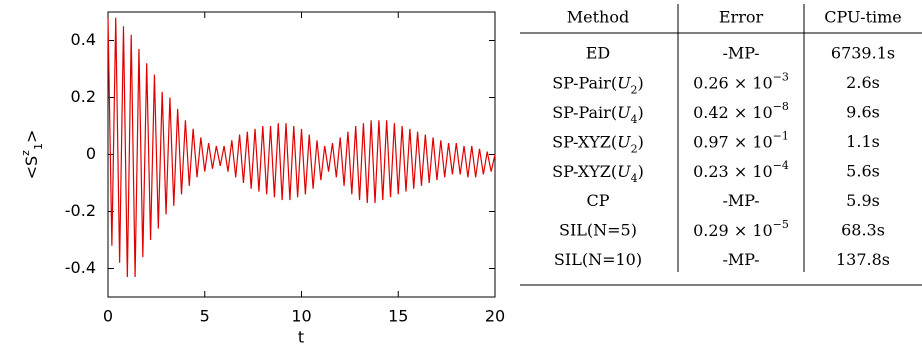  I want to click on text-part: −1, so click(781, 135).